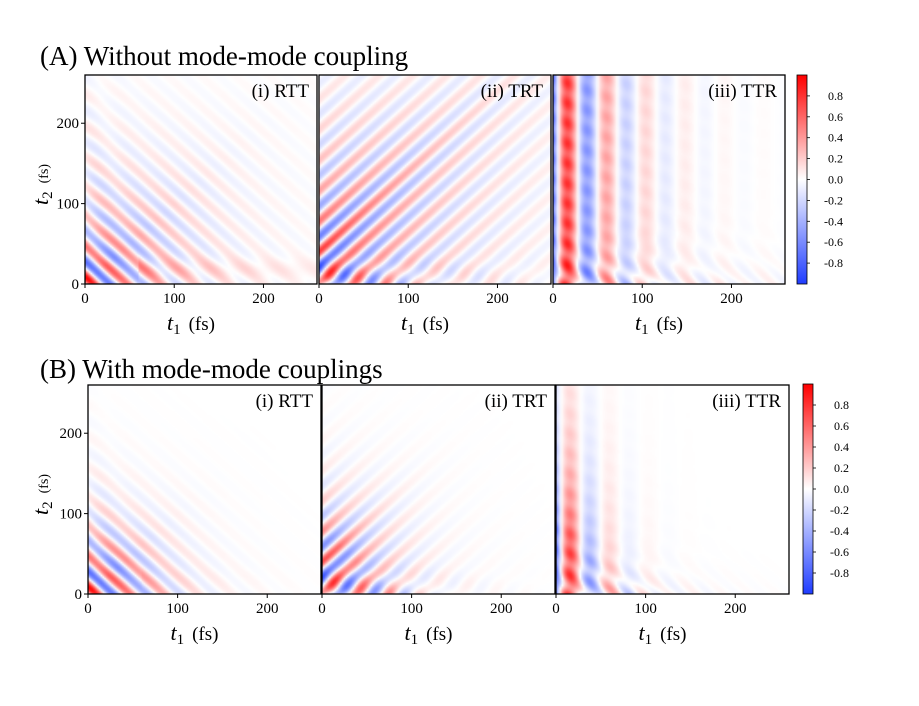 The height and width of the screenshot is (706, 919). Describe the element at coordinates (224, 56) in the screenshot. I see `row-title: (A) Without mode-mode coupling` at that location.